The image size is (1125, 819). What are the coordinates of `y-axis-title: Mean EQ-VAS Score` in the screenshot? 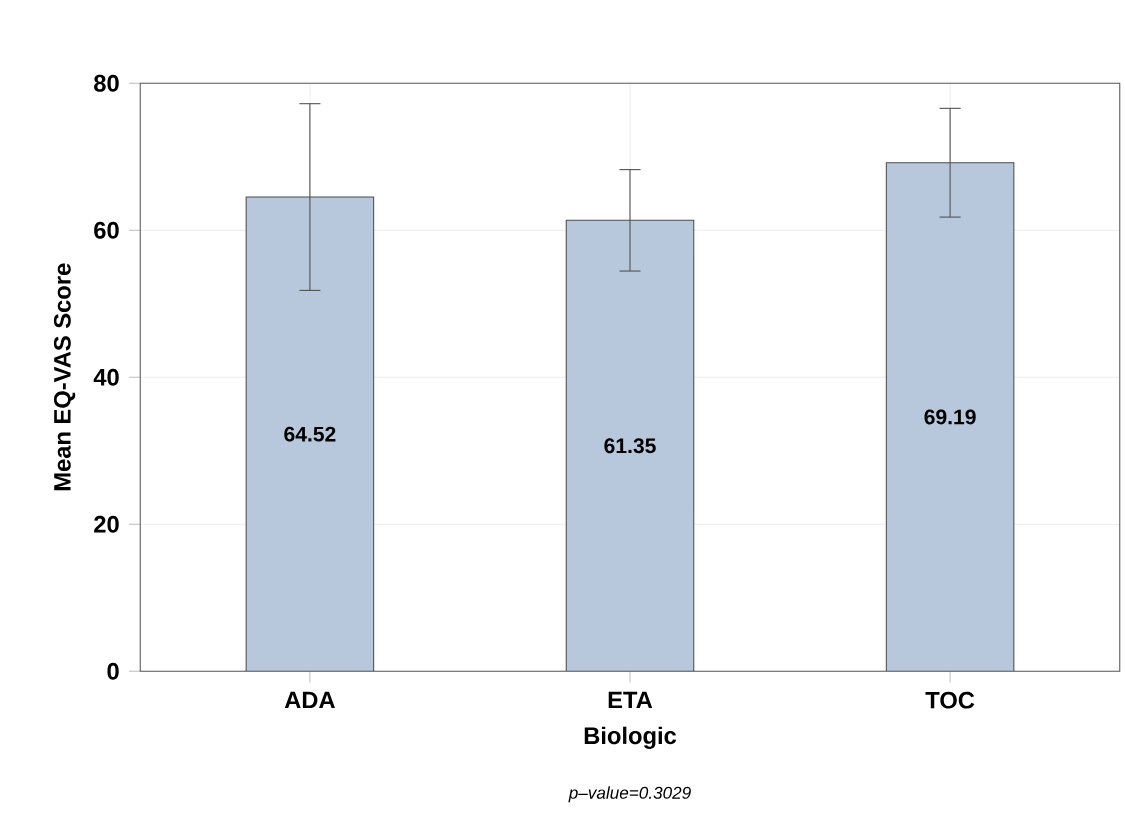 It's located at (64, 377).